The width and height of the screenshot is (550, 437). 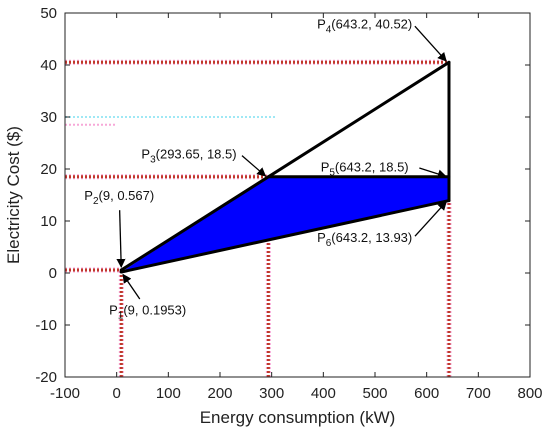 I want to click on x-tick-label: 100, so click(x=168, y=393).